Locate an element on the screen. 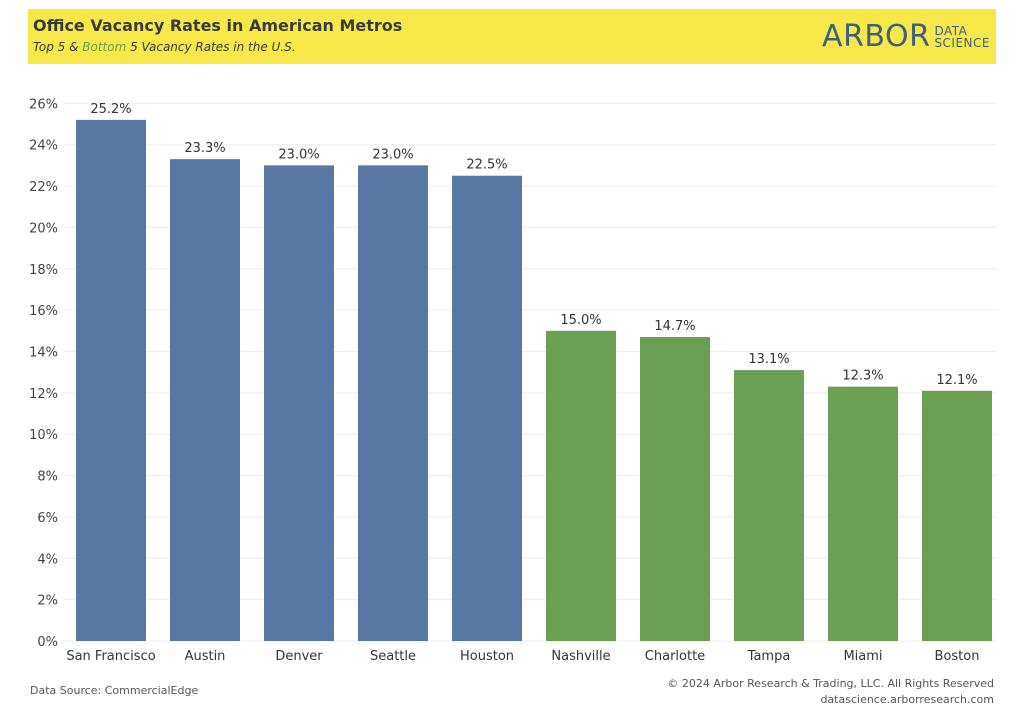 The height and width of the screenshot is (718, 1024). y-tick-label: 26% is located at coordinates (43, 104).